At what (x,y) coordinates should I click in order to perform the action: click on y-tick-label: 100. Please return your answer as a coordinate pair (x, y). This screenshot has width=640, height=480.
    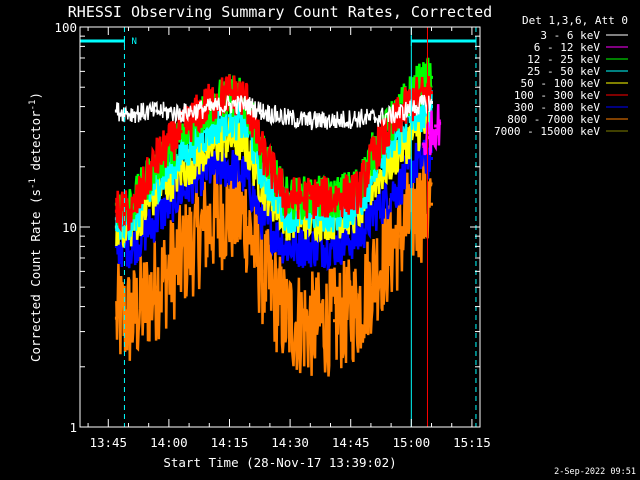
    Looking at the image, I should click on (65, 27).